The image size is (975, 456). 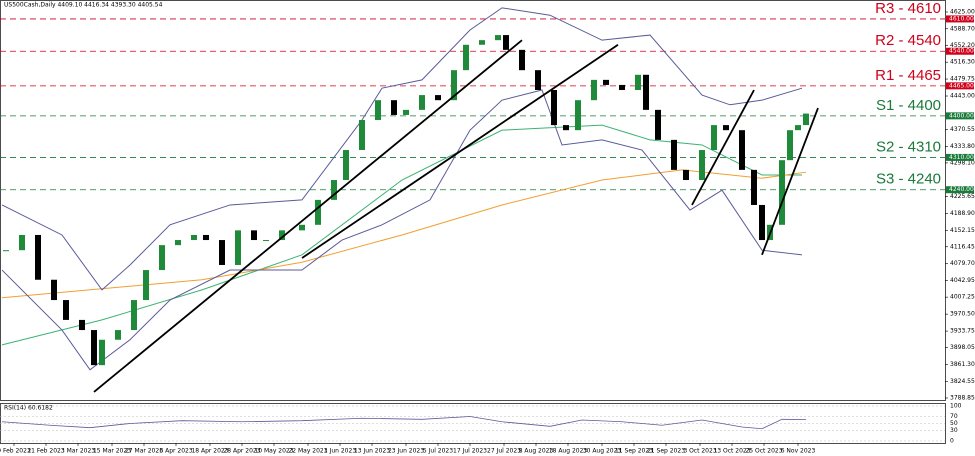 I want to click on y-tick-label: 4588.70, so click(x=962, y=28).